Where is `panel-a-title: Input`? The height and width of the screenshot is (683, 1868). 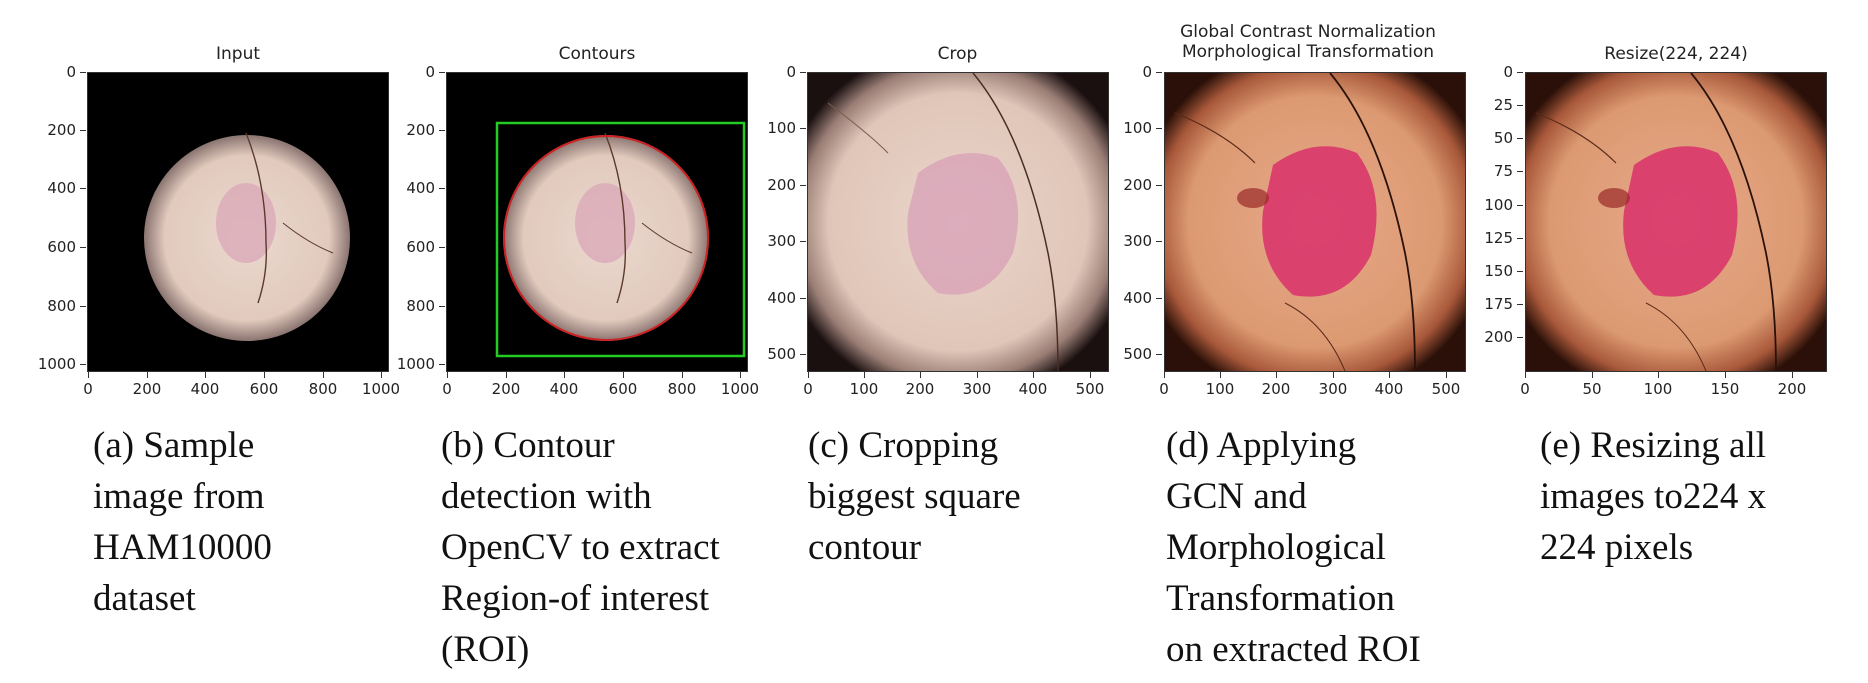 panel-a-title: Input is located at coordinates (238, 54).